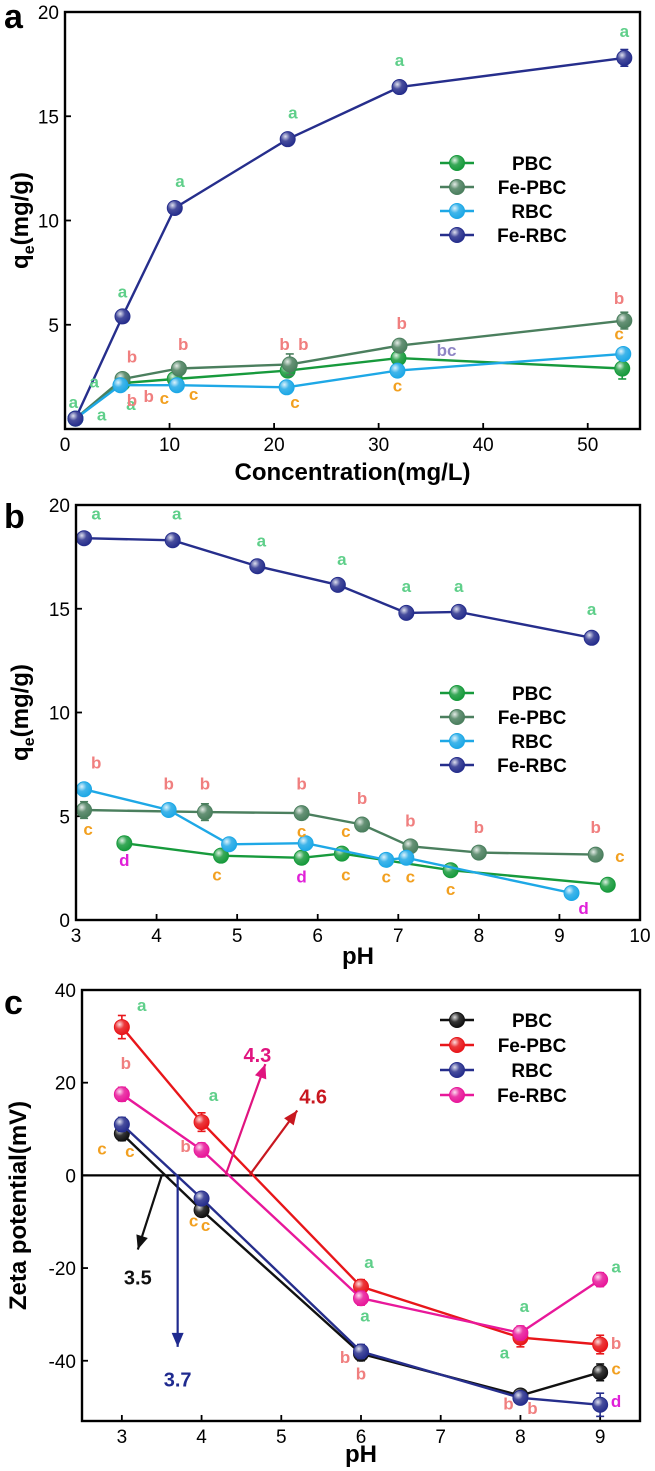 Image resolution: width=655 pixels, height=1471 pixels. What do you see at coordinates (14, 18) in the screenshot?
I see `panel-letter: a` at bounding box center [14, 18].